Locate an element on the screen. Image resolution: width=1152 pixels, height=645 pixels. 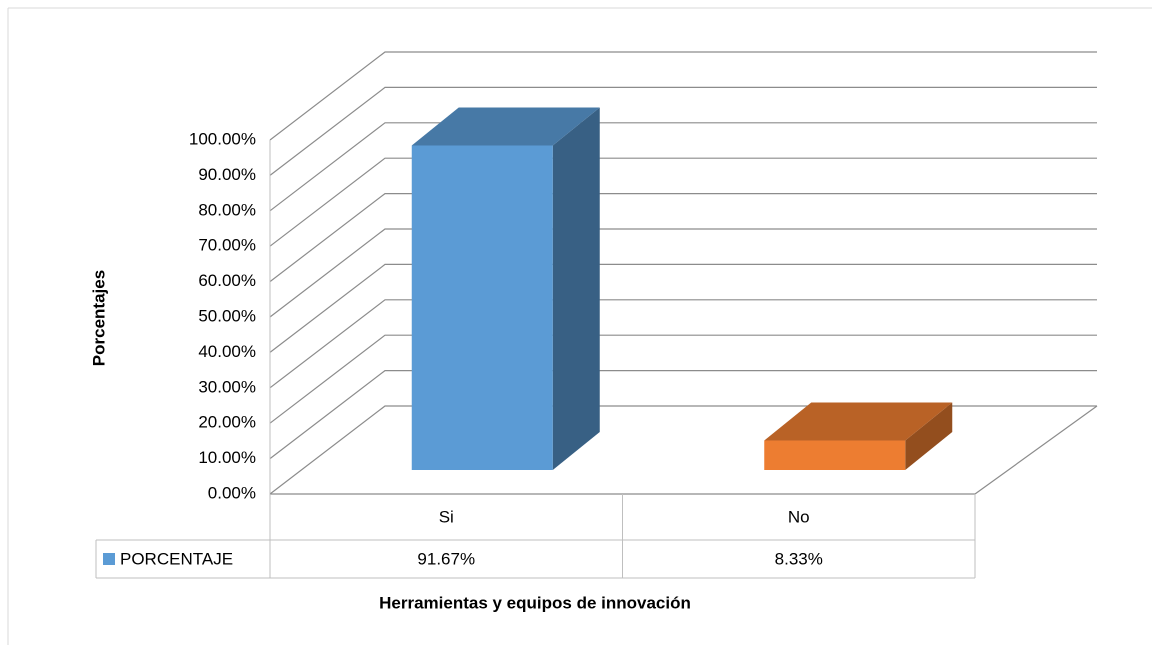
y-tick-label: 30.00% is located at coordinates (227, 386).